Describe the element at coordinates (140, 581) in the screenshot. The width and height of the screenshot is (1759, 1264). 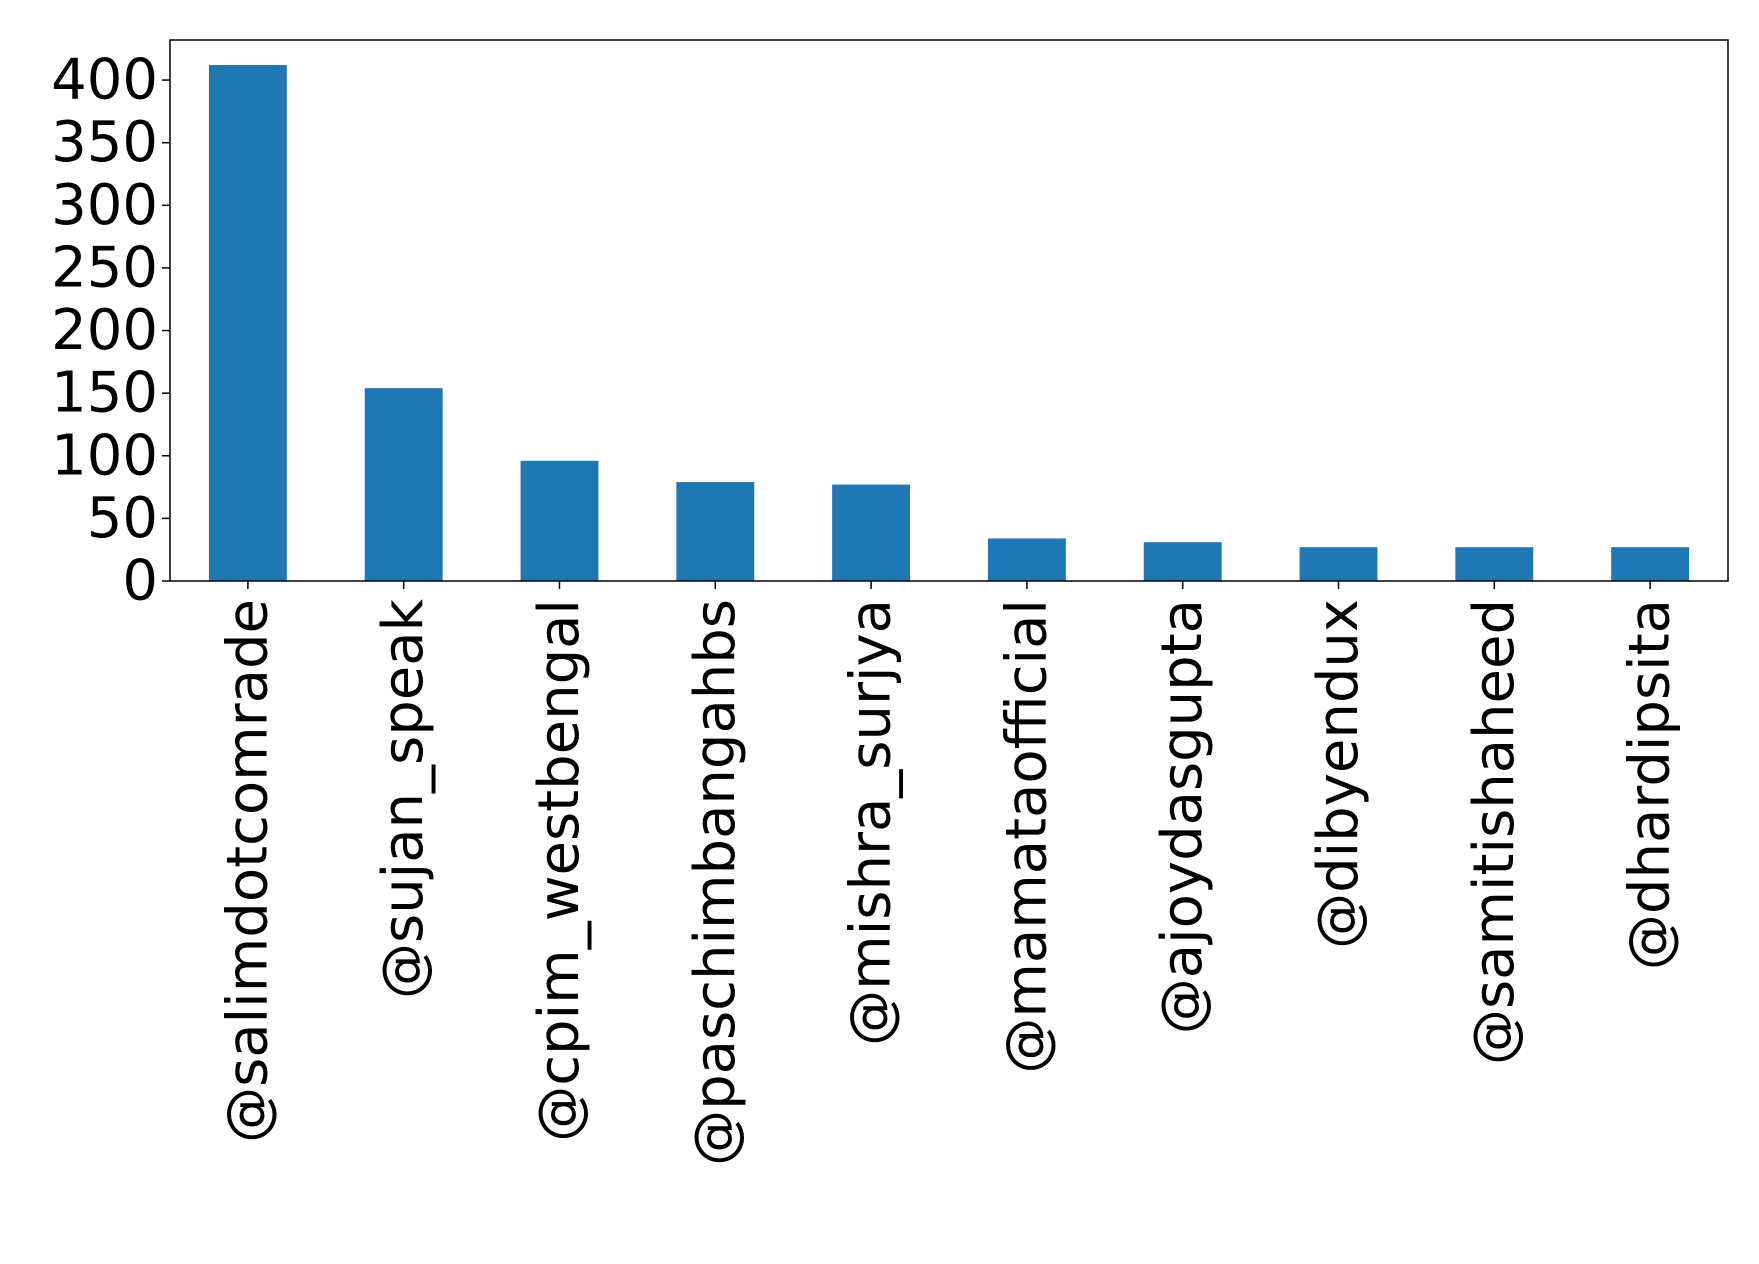
I see `y-tick-label: 0` at that location.